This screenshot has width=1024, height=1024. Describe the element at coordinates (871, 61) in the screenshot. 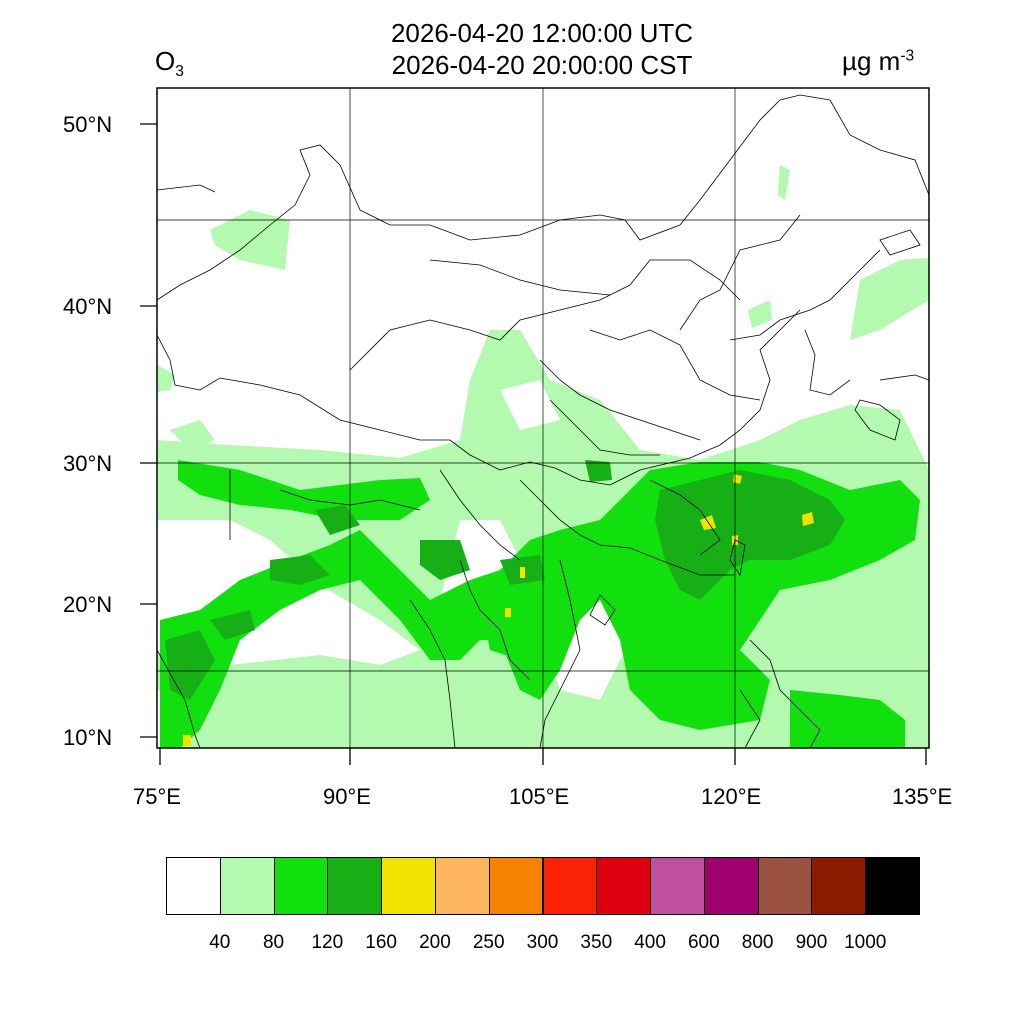

I see `units-base: µg m` at that location.